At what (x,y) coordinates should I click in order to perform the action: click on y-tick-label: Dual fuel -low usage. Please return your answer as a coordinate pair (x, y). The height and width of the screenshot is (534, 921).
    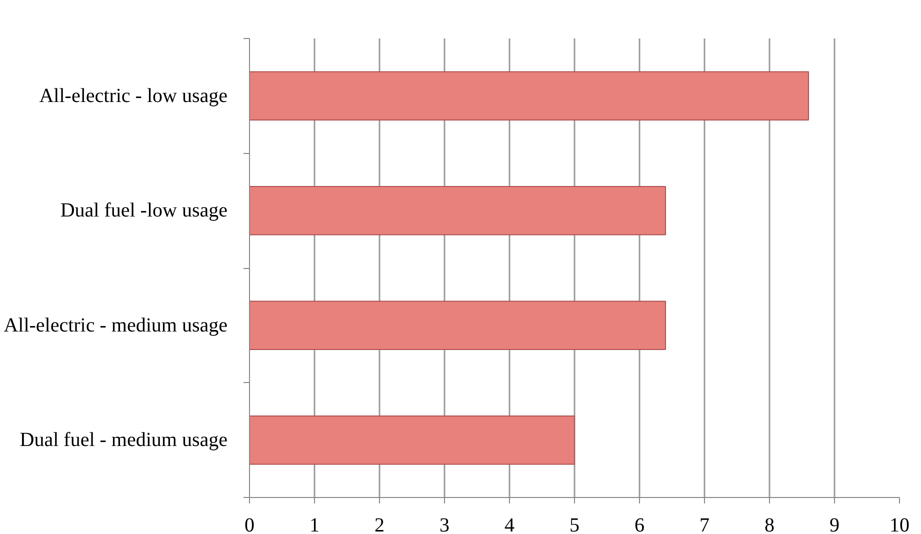
    Looking at the image, I should click on (144, 211).